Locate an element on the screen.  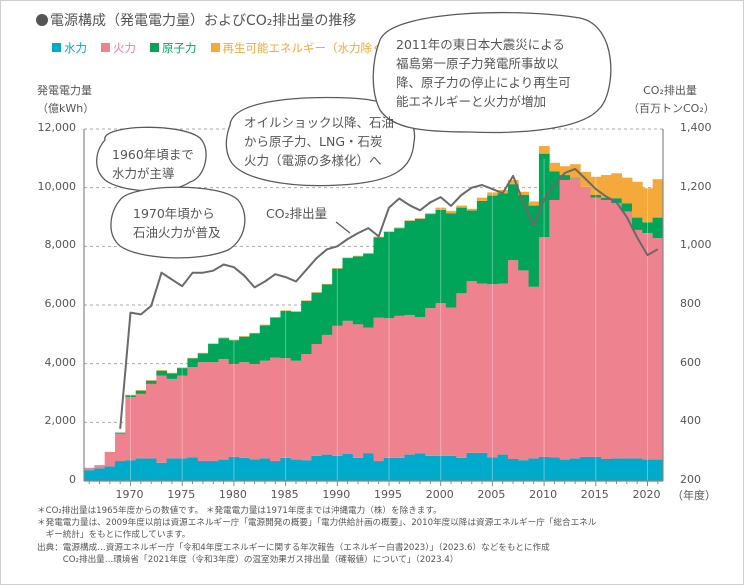
bar-renewable-2003 is located at coordinates (472, 209).